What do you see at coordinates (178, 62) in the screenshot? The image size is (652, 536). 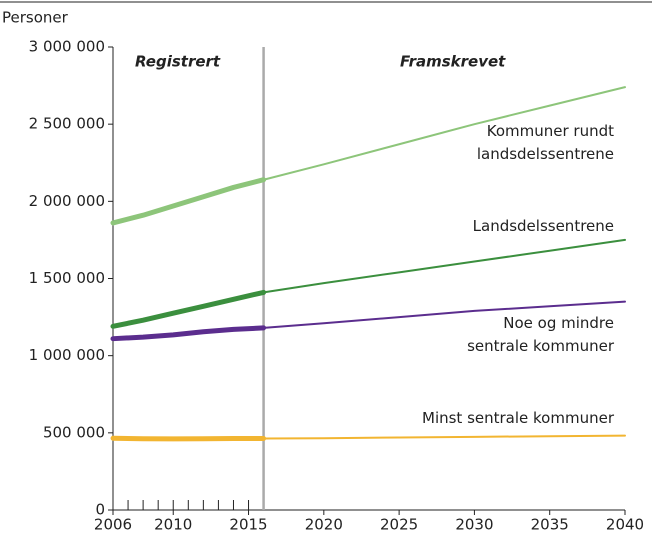 I see `annotation: Registrert` at bounding box center [178, 62].